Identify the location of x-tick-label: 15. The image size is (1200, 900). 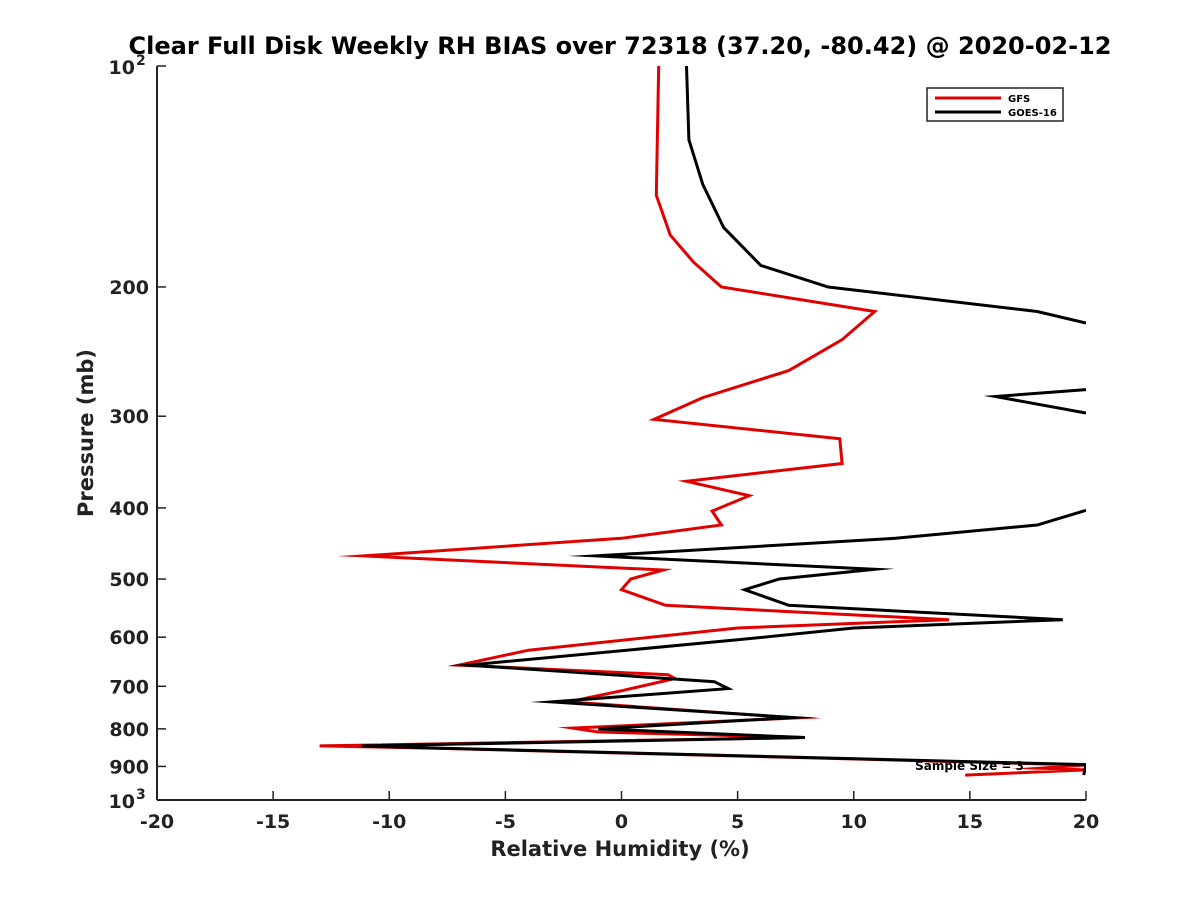
(970, 822).